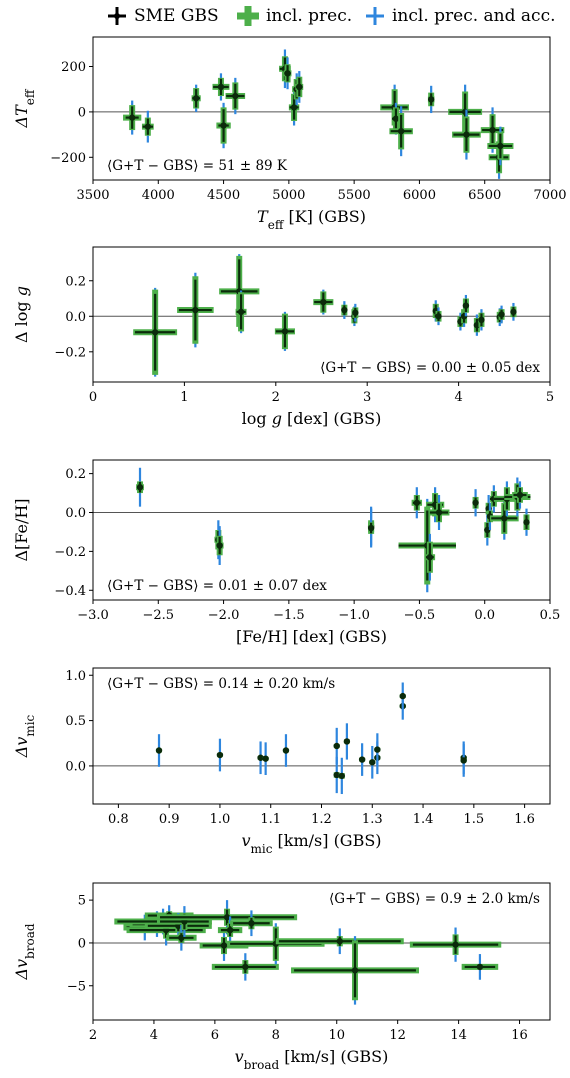 The width and height of the screenshot is (570, 1078). I want to click on x-tick-label: 12, so click(397, 1035).